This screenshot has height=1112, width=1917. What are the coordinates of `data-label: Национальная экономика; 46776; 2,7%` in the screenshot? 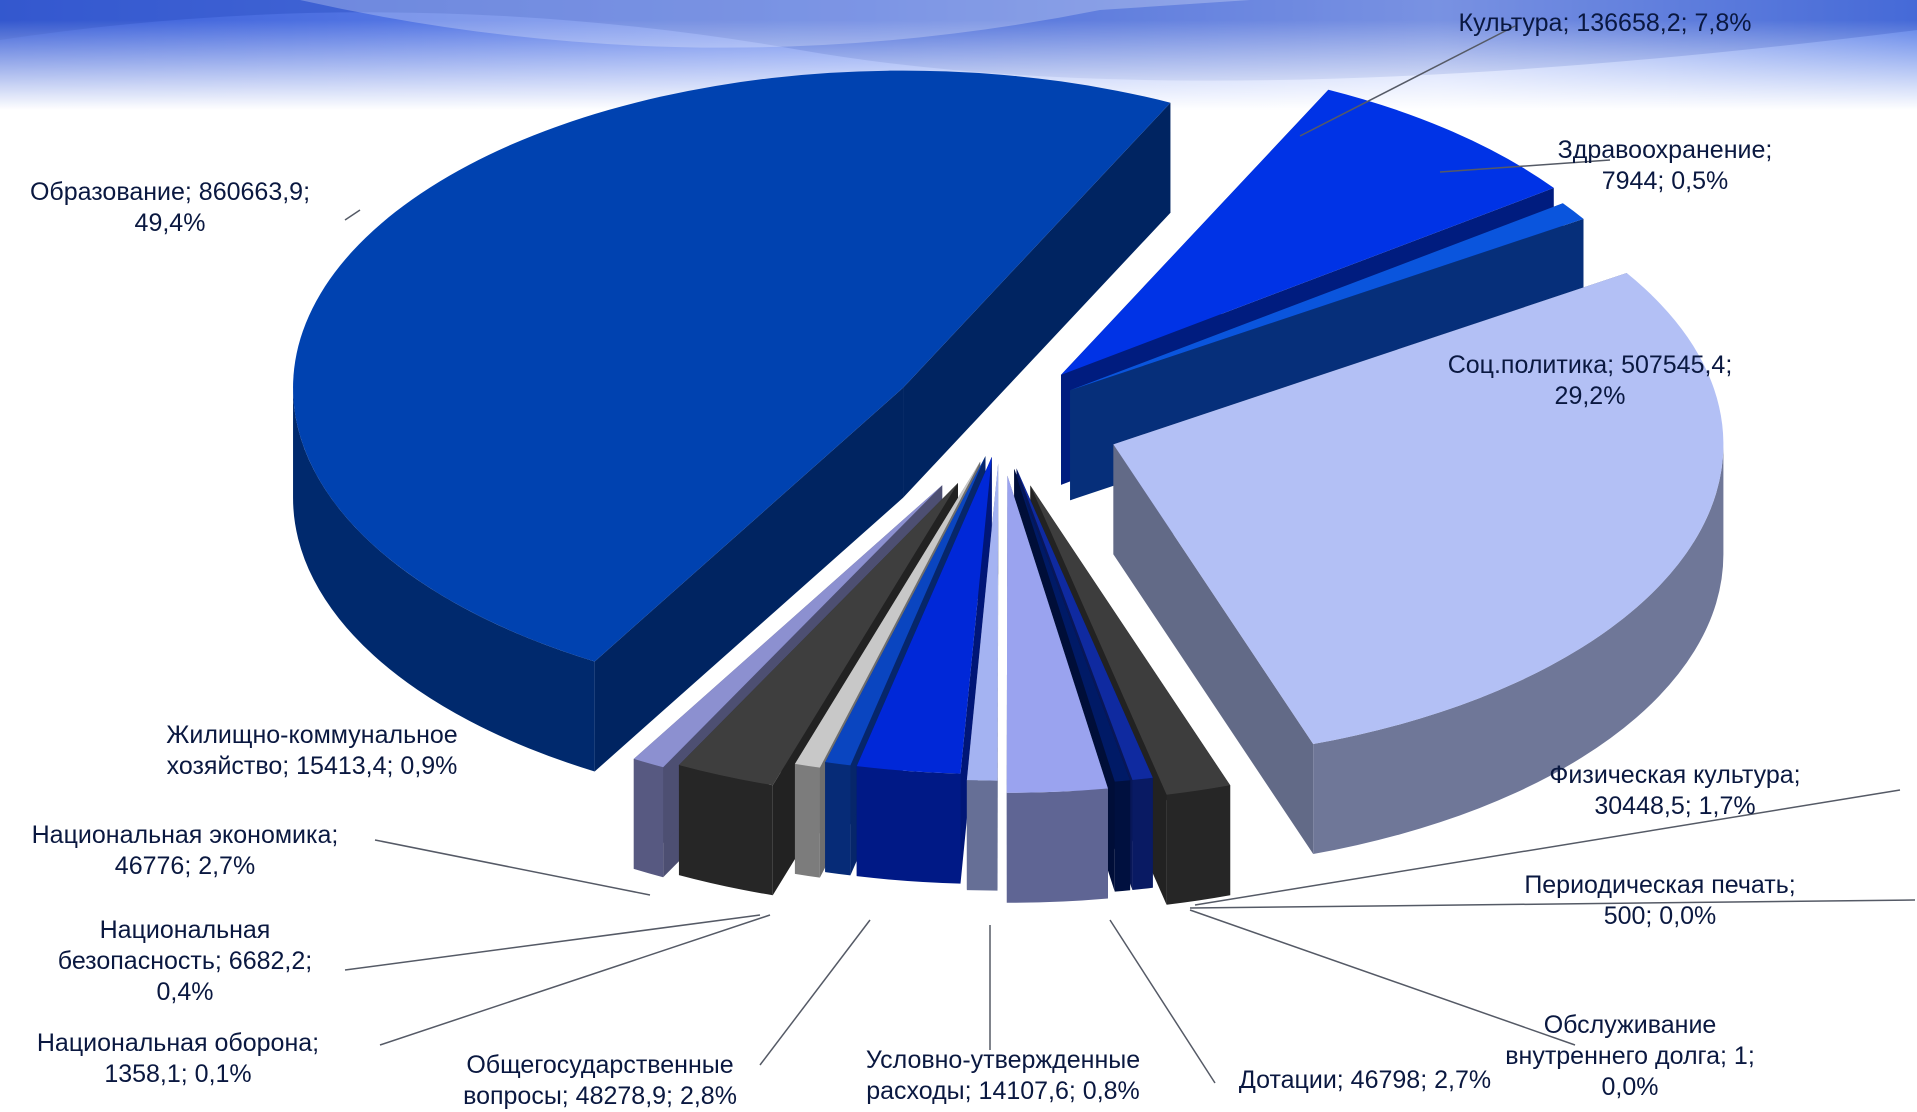 It's located at (185, 851).